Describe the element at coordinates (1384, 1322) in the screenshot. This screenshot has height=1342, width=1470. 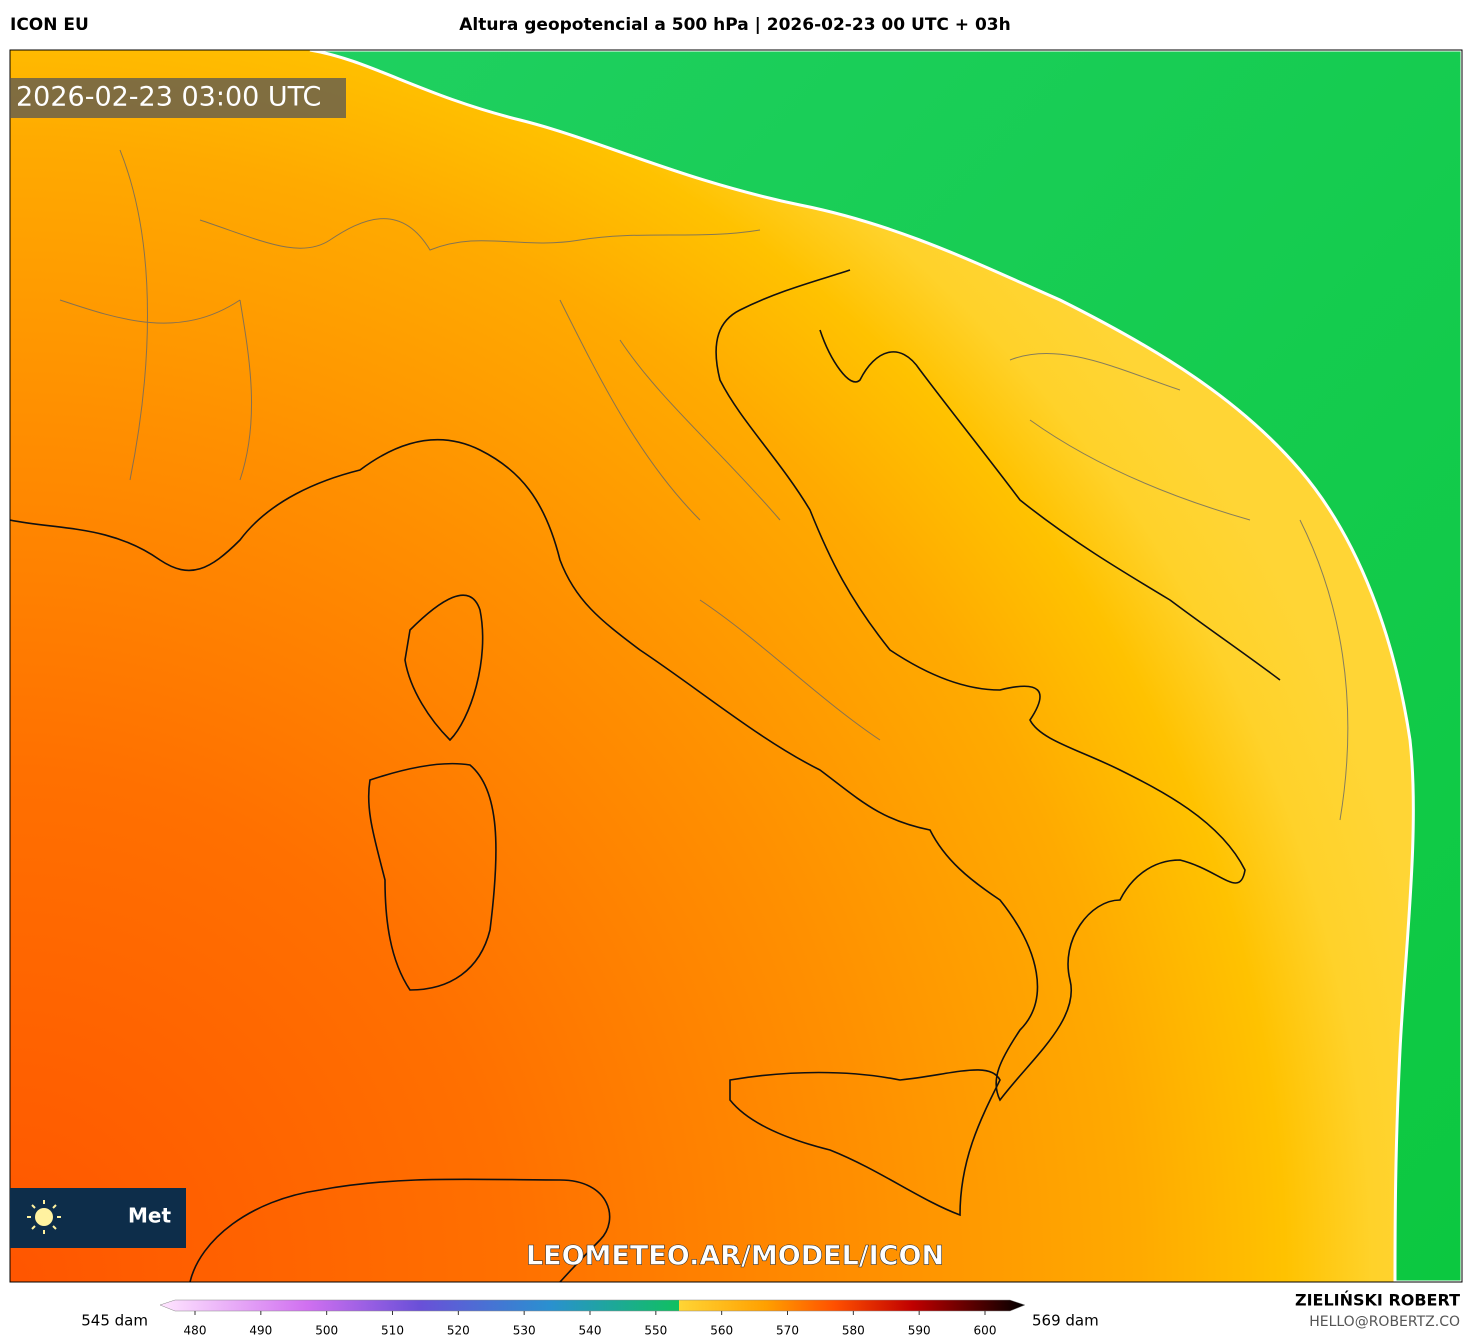
I see `email: HELLO@ROBERTZ.CO` at that location.